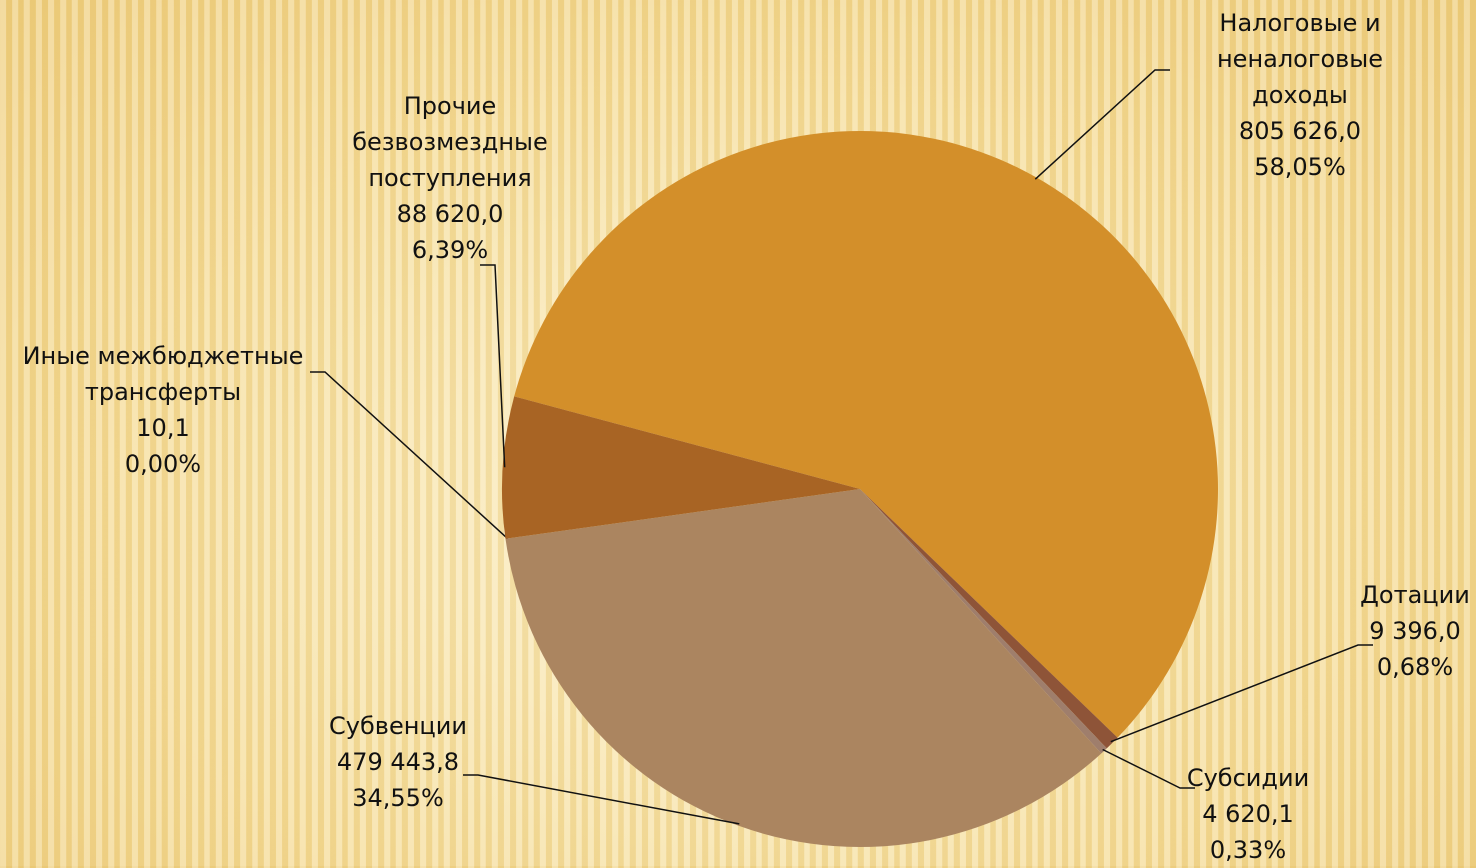 This screenshot has height=868, width=1476. I want to click on percent-label: 58,05%, so click(1300, 167).